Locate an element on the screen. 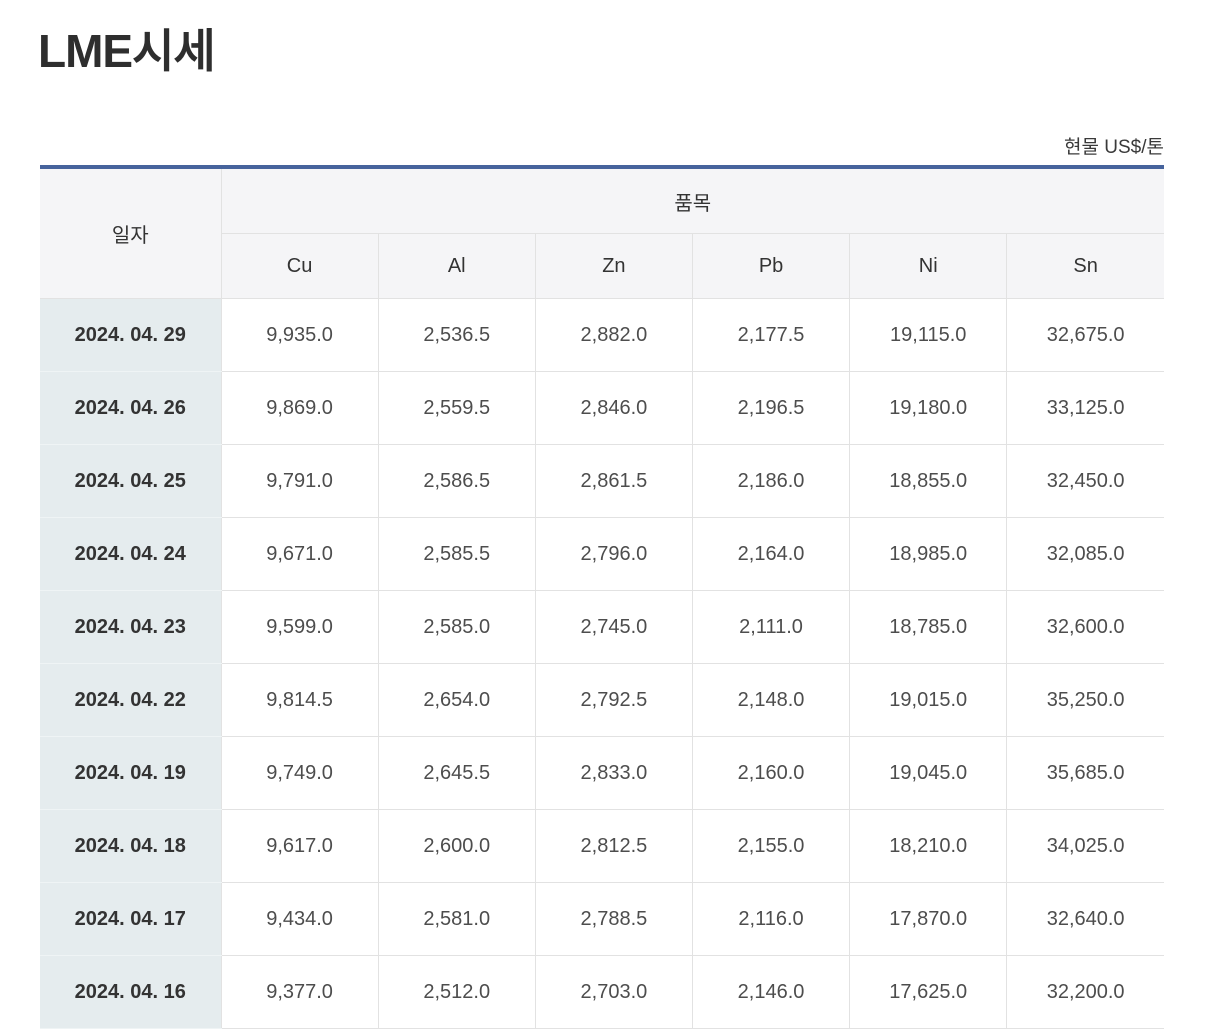 Image resolution: width=1219 pixels, height=1036 pixels. date-cell: 2024. 04. 16 is located at coordinates (131, 992).